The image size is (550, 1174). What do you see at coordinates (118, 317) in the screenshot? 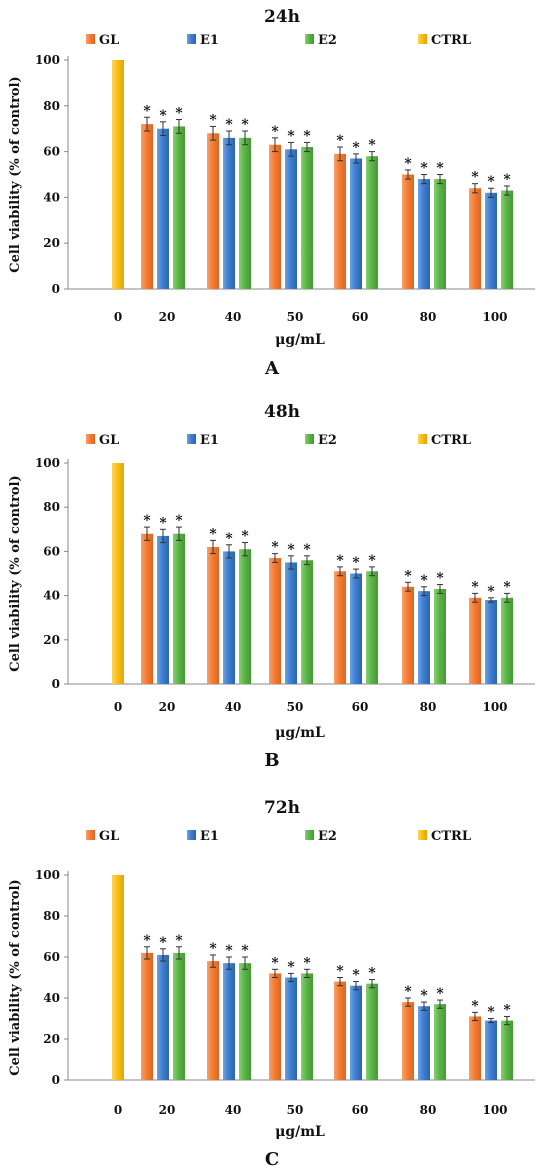
I see `x-tick-label: 0` at bounding box center [118, 317].